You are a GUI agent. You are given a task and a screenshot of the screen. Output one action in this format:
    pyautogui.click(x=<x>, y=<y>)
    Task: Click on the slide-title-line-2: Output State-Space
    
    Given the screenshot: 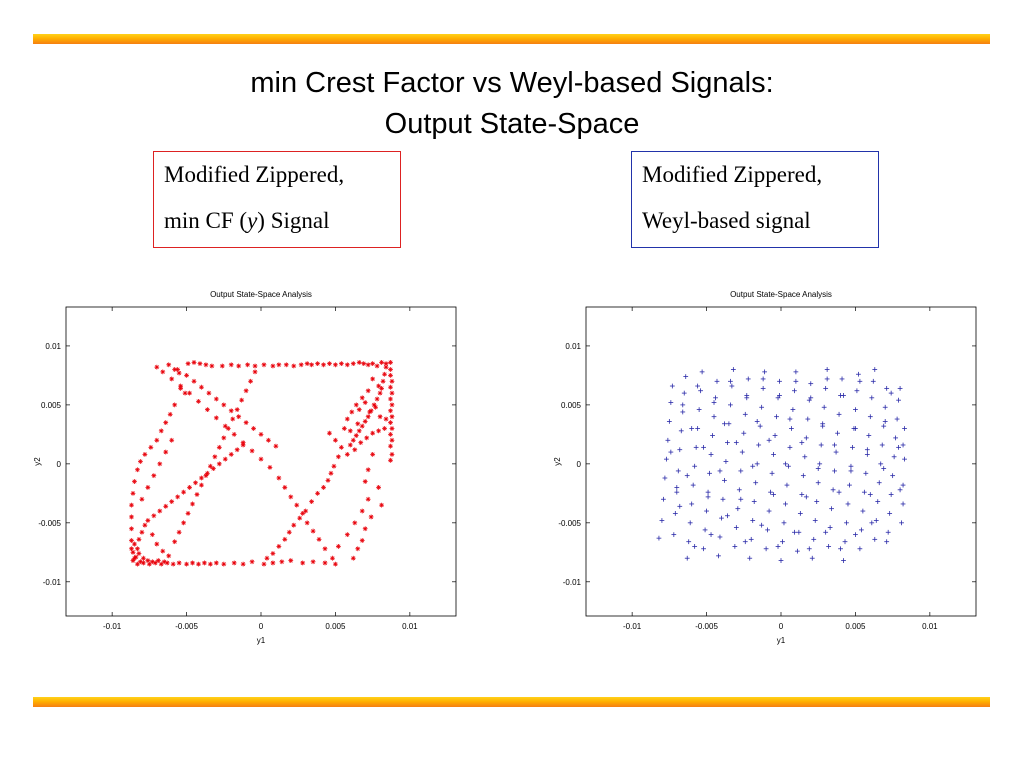 What is the action you would take?
    pyautogui.click(x=512, y=124)
    